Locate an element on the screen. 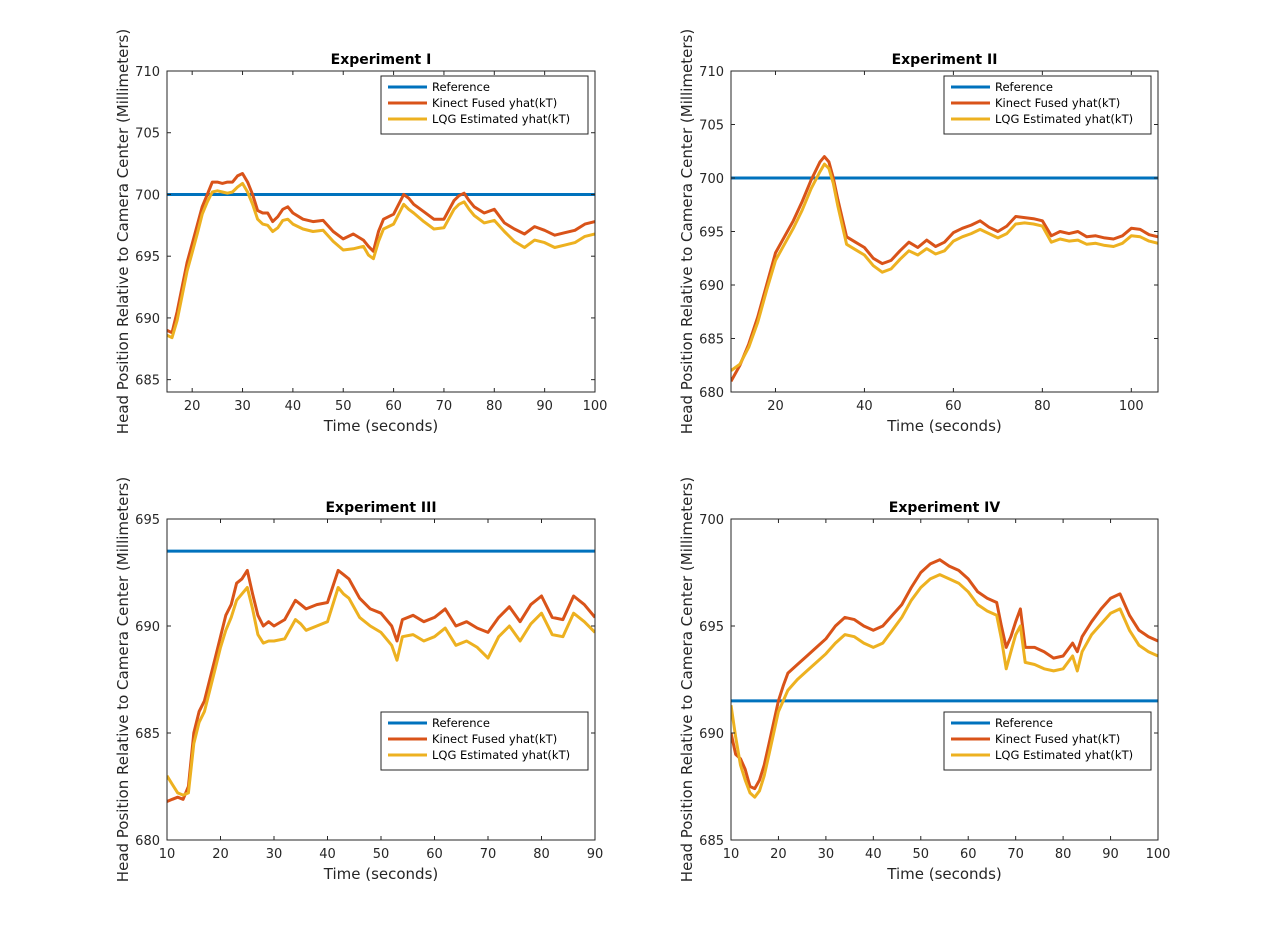 Image resolution: width=1280 pixels, height=945 pixels. chart-title: Experiment III is located at coordinates (380, 508).